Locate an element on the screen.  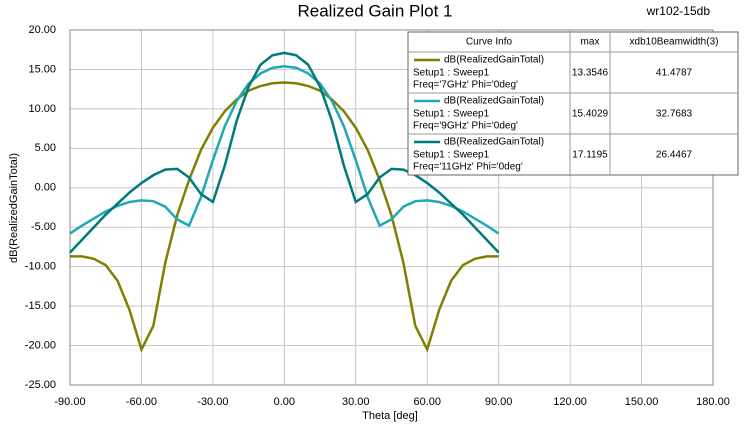
y-tick-label: 10.00 is located at coordinates (42, 109).